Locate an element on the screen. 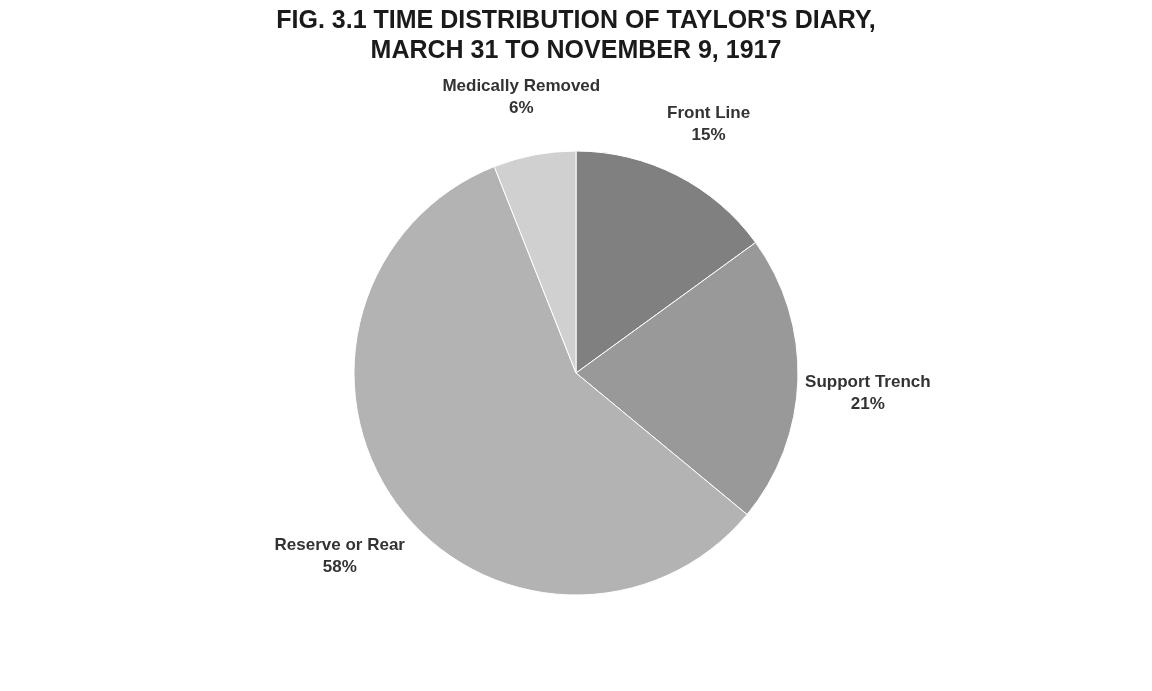 Image resolution: width=1152 pixels, height=691 pixels. slice-label: Support Trench is located at coordinates (868, 382).